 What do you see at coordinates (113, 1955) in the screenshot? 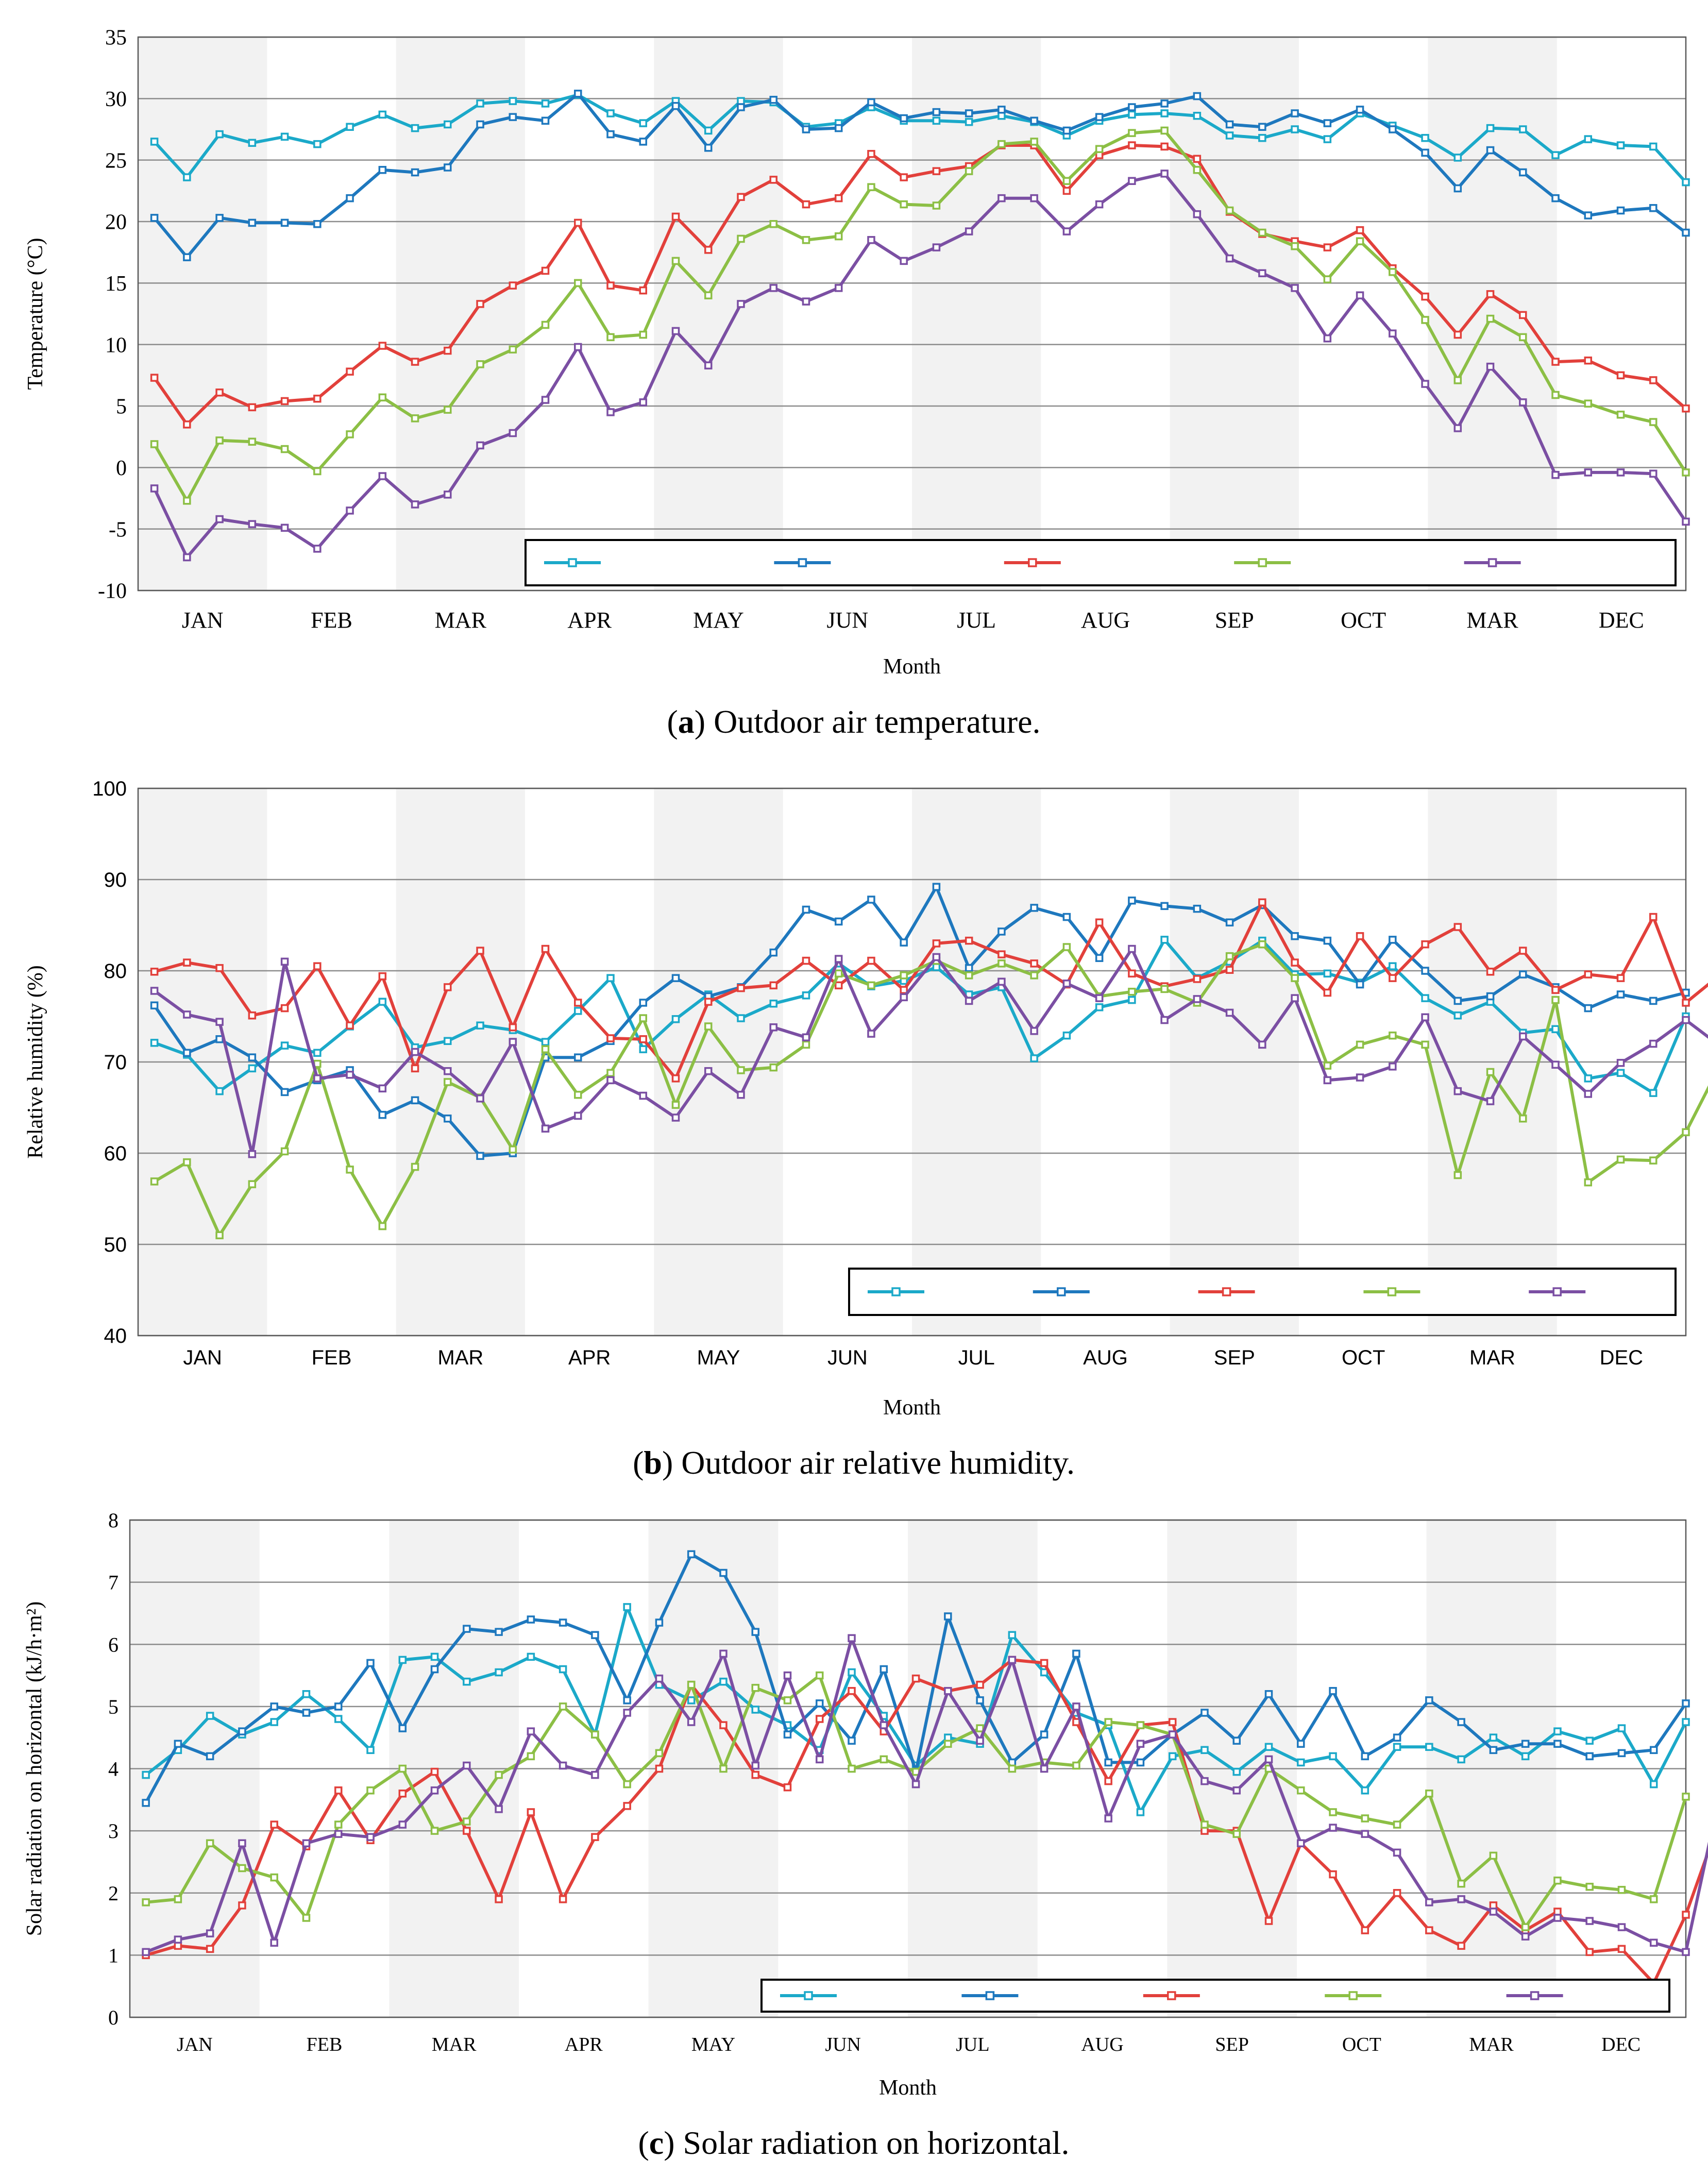
I see `y-tick-label: 1` at bounding box center [113, 1955].